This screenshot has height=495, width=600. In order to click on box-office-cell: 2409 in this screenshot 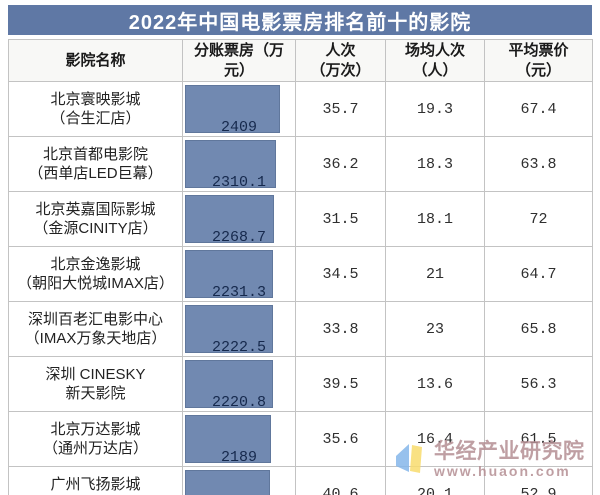, I will do `click(239, 109)`.